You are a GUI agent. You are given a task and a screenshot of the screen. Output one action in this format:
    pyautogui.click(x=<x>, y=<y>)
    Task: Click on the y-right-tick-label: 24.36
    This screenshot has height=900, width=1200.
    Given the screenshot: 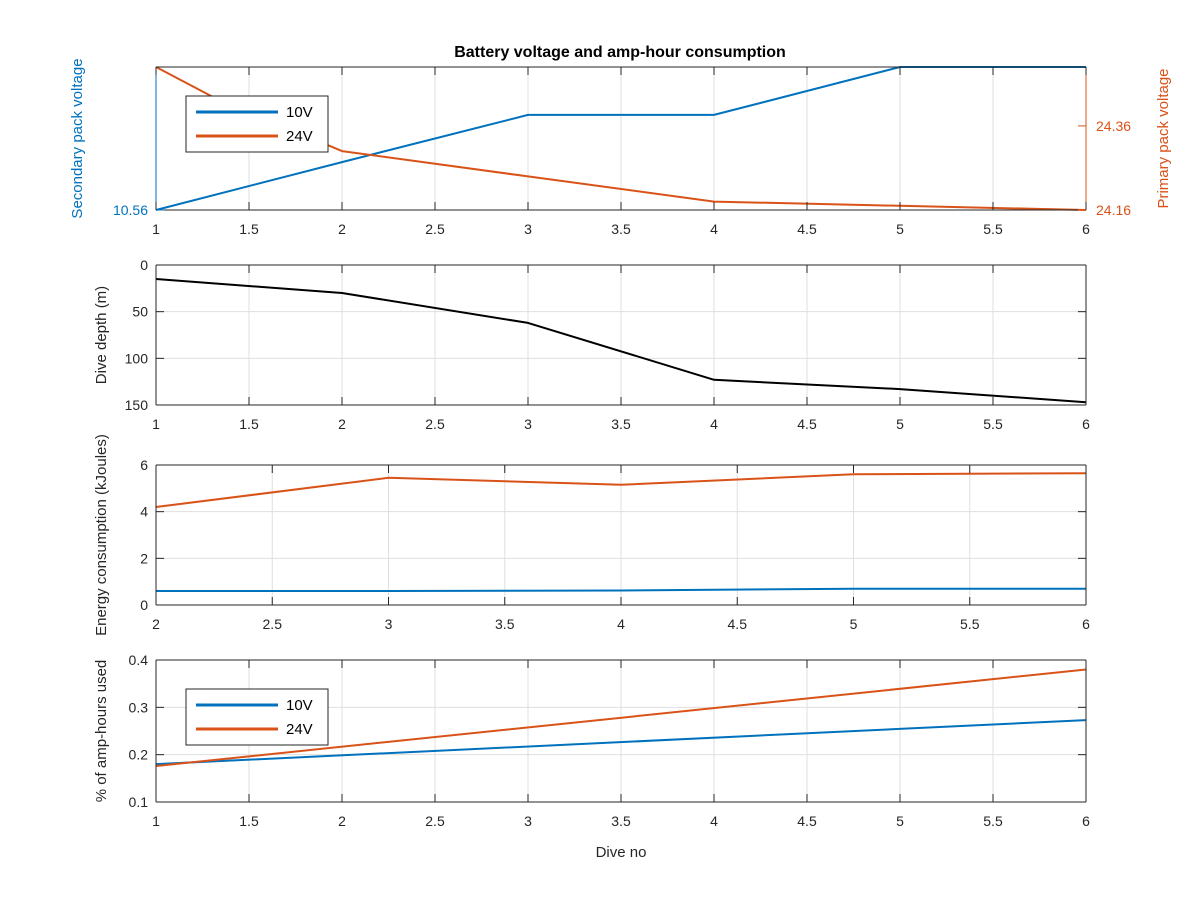 What is the action you would take?
    pyautogui.click(x=1113, y=126)
    